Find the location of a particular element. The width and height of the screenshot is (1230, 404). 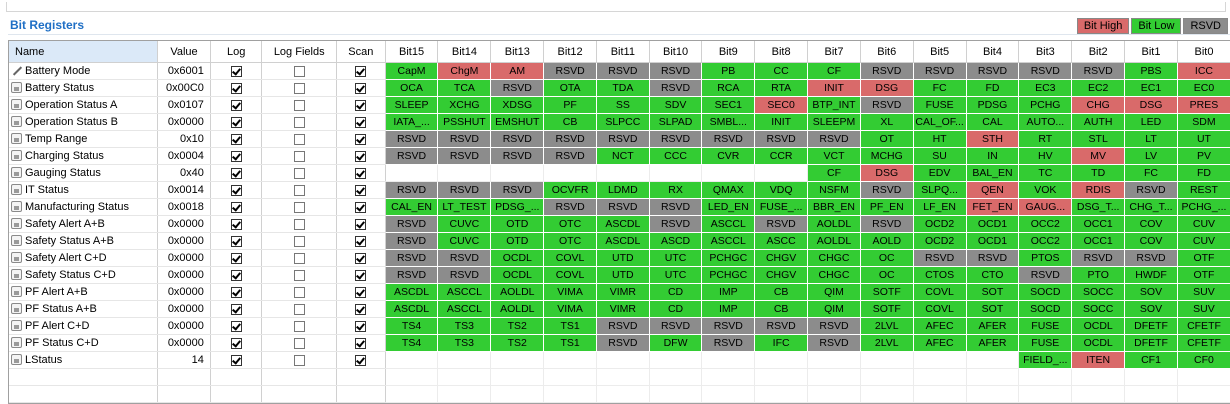

bit-cell: CHGV is located at coordinates (781, 275).